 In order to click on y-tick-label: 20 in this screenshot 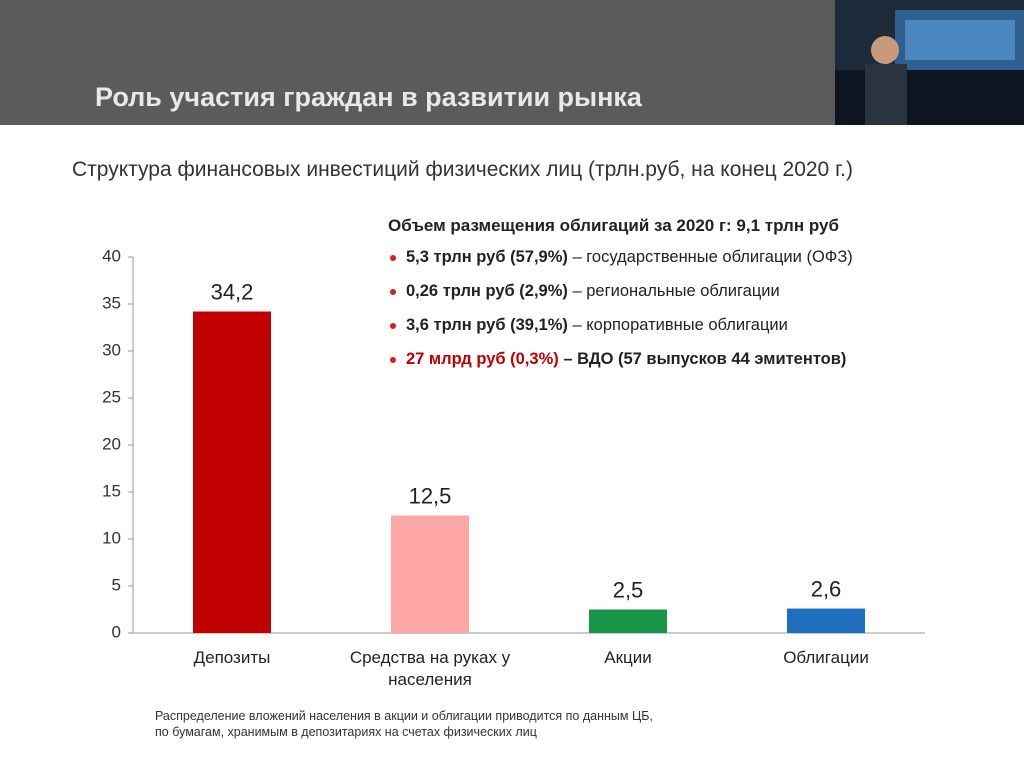, I will do `click(111, 443)`.